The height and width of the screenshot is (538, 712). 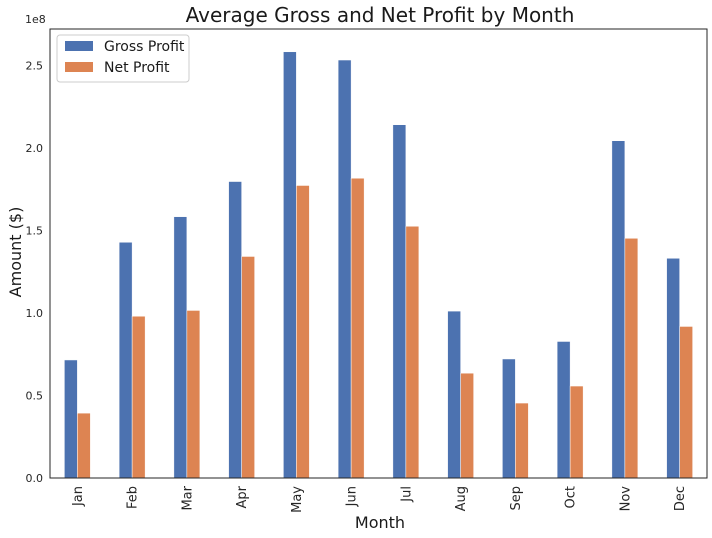 I want to click on bar-gross-profit-dec, so click(x=673, y=368).